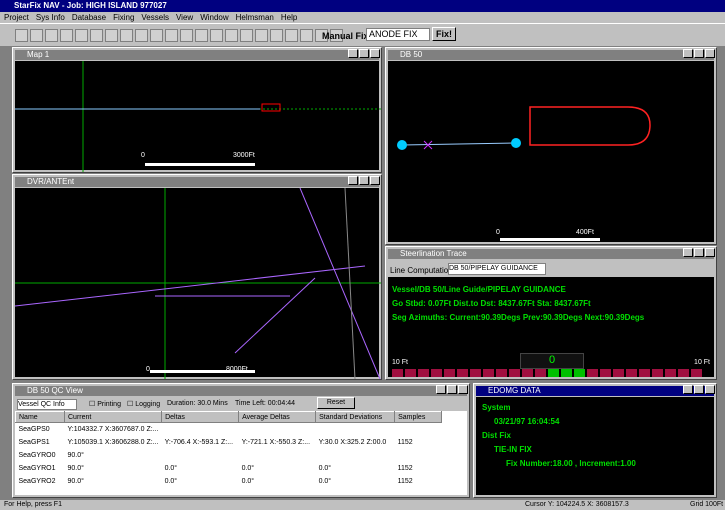 The height and width of the screenshot is (510, 725). Describe the element at coordinates (197, 55) in the screenshot. I see `window-title: Map 1` at that location.